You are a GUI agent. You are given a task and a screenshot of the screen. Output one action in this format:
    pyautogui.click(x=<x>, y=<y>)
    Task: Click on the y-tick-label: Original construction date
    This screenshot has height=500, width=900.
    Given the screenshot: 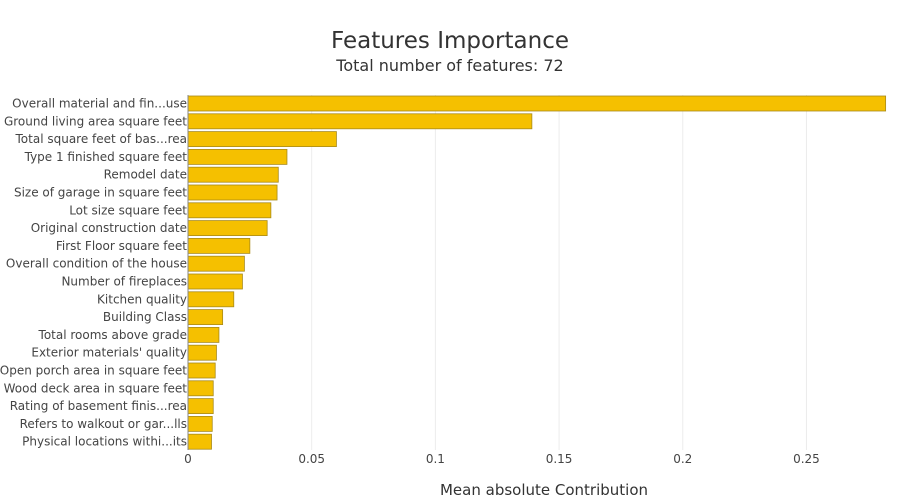 What is the action you would take?
    pyautogui.click(x=109, y=228)
    